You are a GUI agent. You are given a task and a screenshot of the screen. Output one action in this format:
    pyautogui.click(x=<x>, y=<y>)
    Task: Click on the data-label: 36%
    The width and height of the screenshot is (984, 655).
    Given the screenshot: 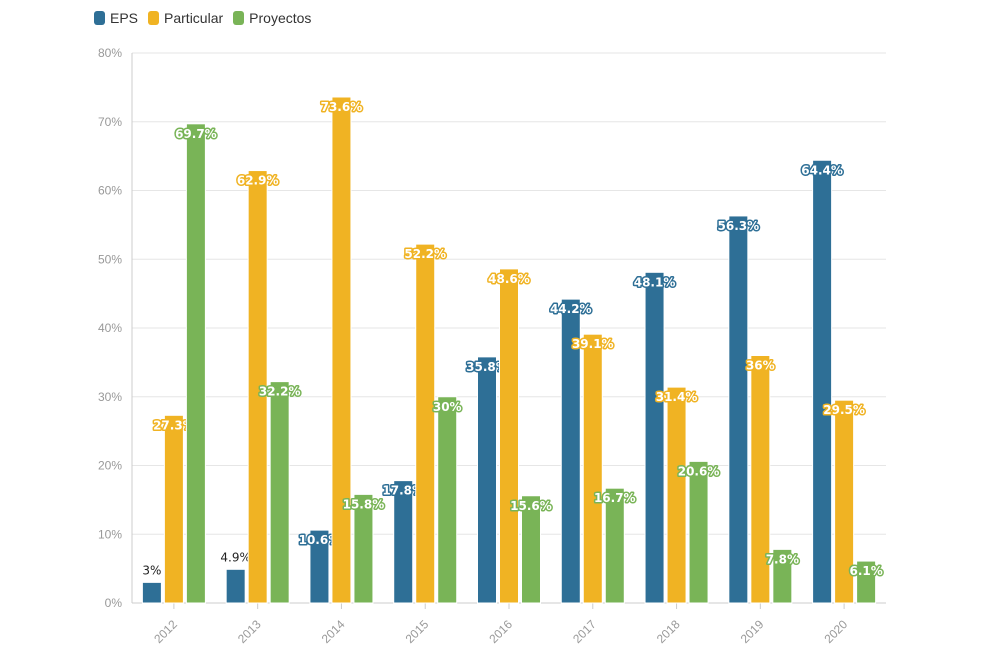 What is the action you would take?
    pyautogui.click(x=760, y=366)
    